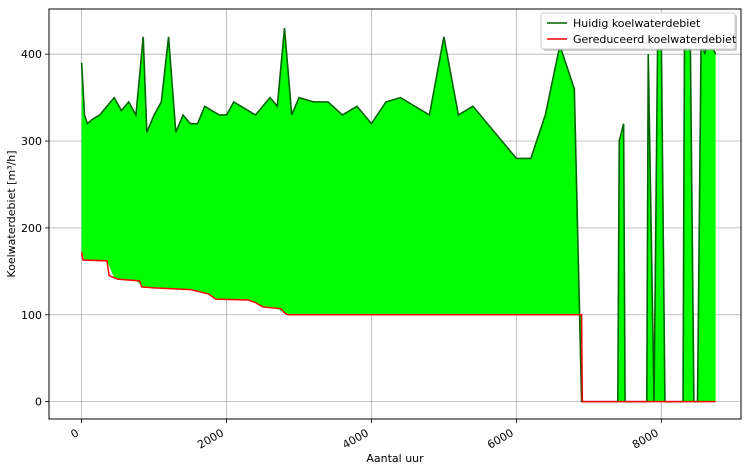 This screenshot has height=471, width=750. What do you see at coordinates (355, 438) in the screenshot?
I see `x-tick-label: 4000` at bounding box center [355, 438].